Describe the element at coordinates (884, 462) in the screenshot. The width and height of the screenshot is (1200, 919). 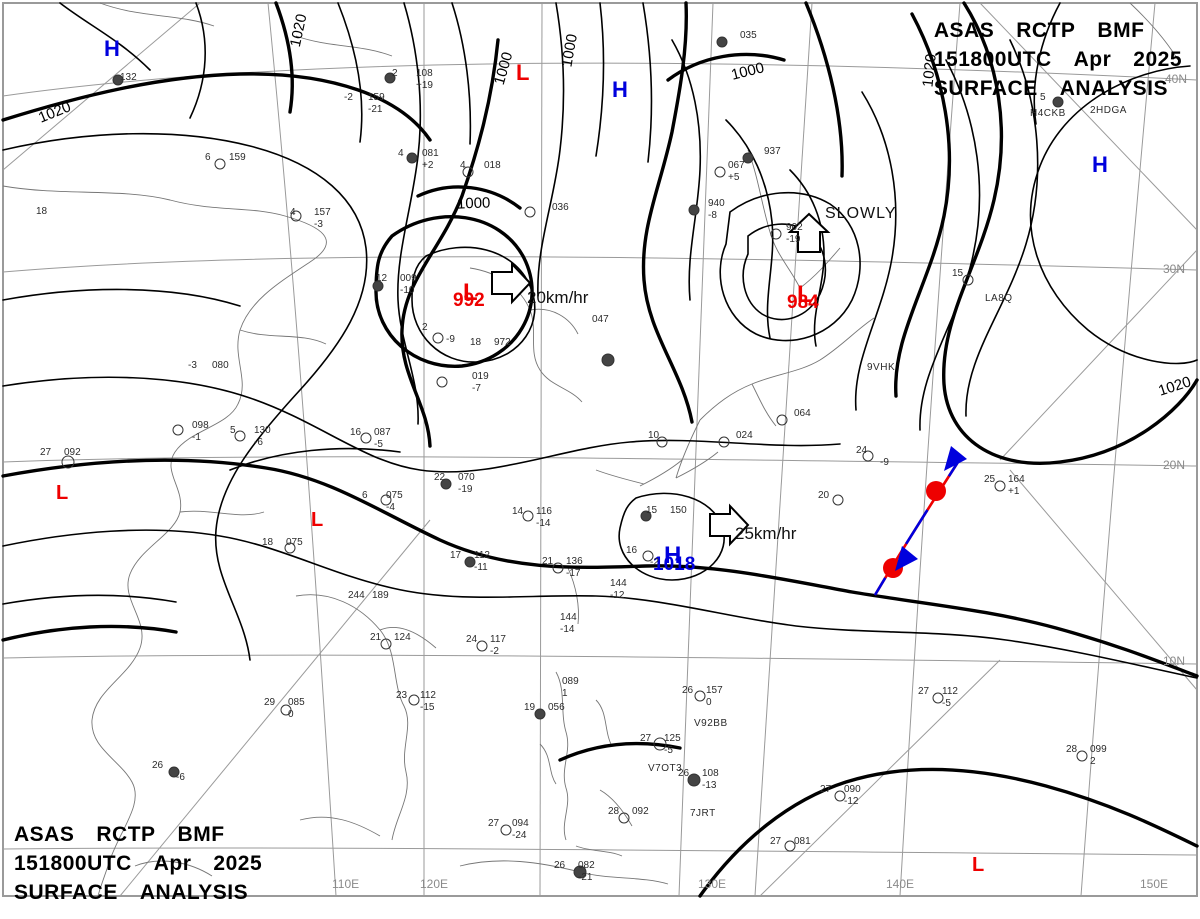
I see `station-dewpoint: -9` at that location.